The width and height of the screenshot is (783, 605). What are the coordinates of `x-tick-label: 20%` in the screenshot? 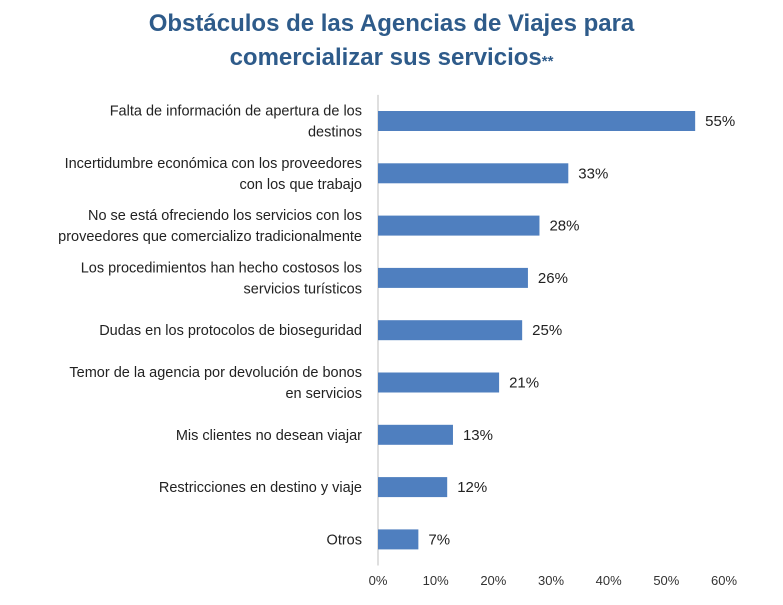 It's located at (493, 580).